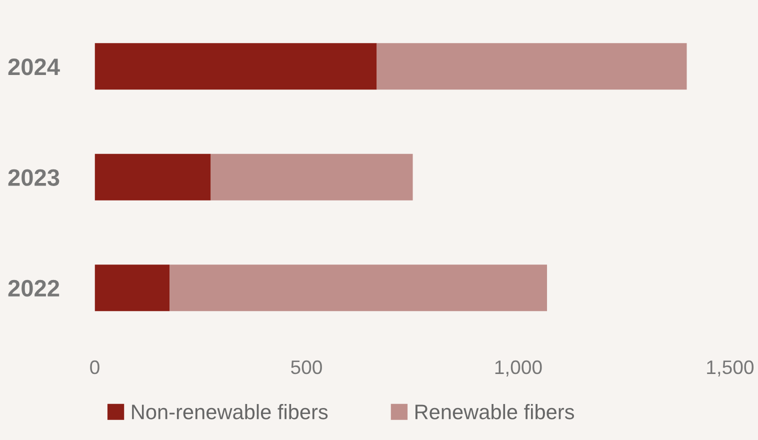 This screenshot has height=440, width=758. What do you see at coordinates (34, 67) in the screenshot?
I see `y-tick-label: 2024` at bounding box center [34, 67].